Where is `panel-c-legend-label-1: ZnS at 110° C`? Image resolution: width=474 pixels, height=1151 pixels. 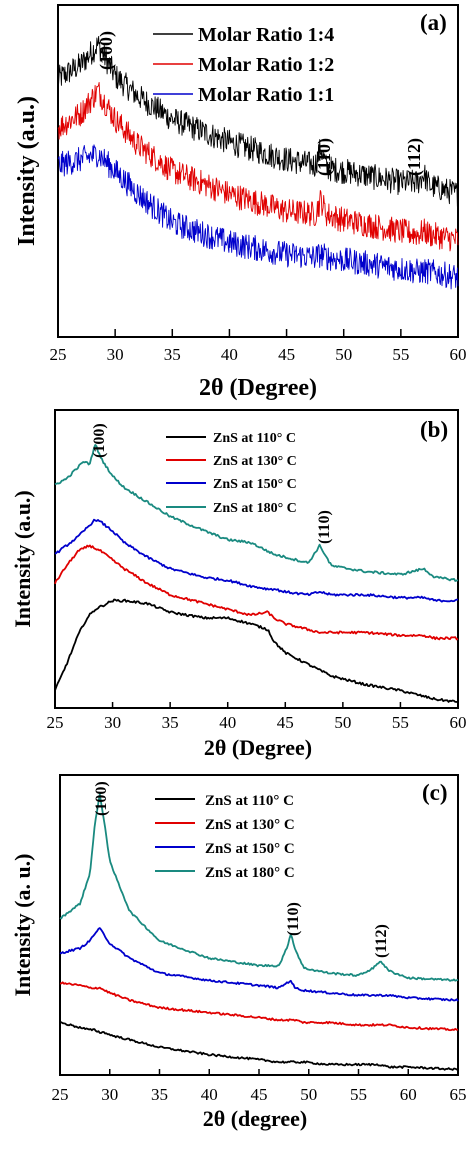
panel-c-legend-label-1: ZnS at 110° C is located at coordinates (249, 801).